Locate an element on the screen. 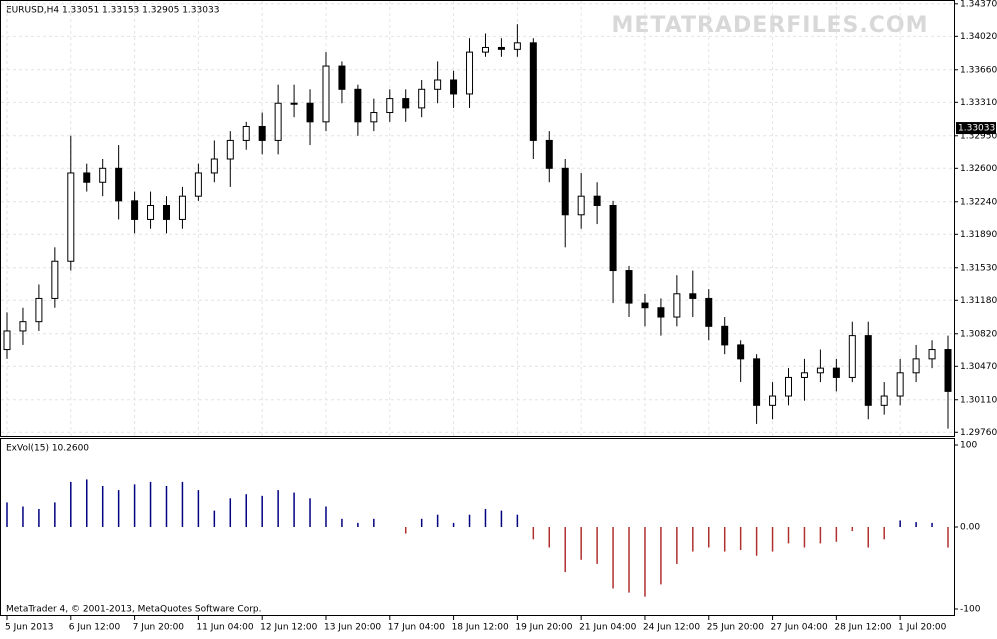 The image size is (997, 639). y-tick-label: 1.29760 is located at coordinates (978, 433).